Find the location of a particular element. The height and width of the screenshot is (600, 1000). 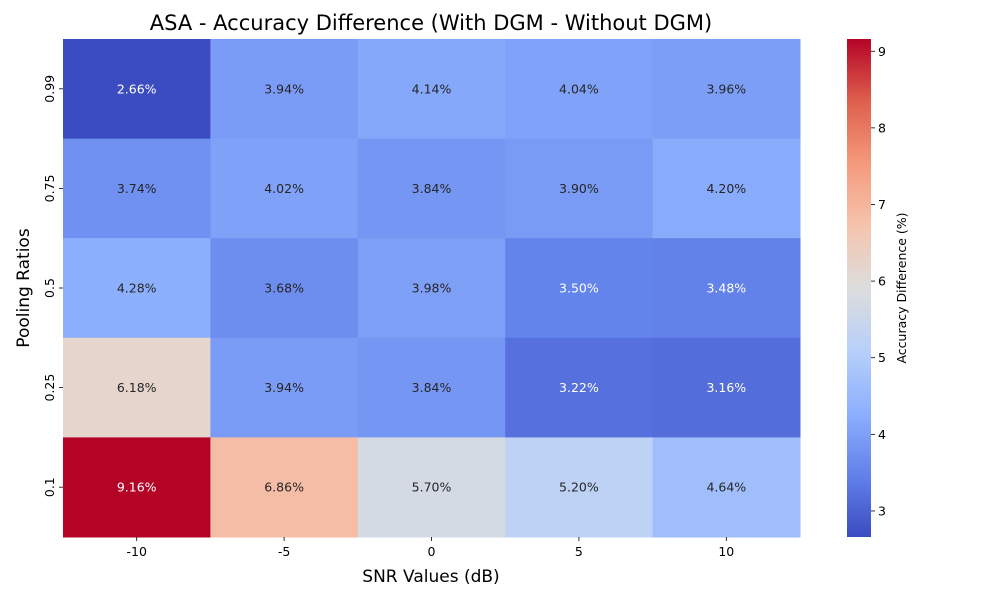

cell-value-label: 3.96% is located at coordinates (726, 88).